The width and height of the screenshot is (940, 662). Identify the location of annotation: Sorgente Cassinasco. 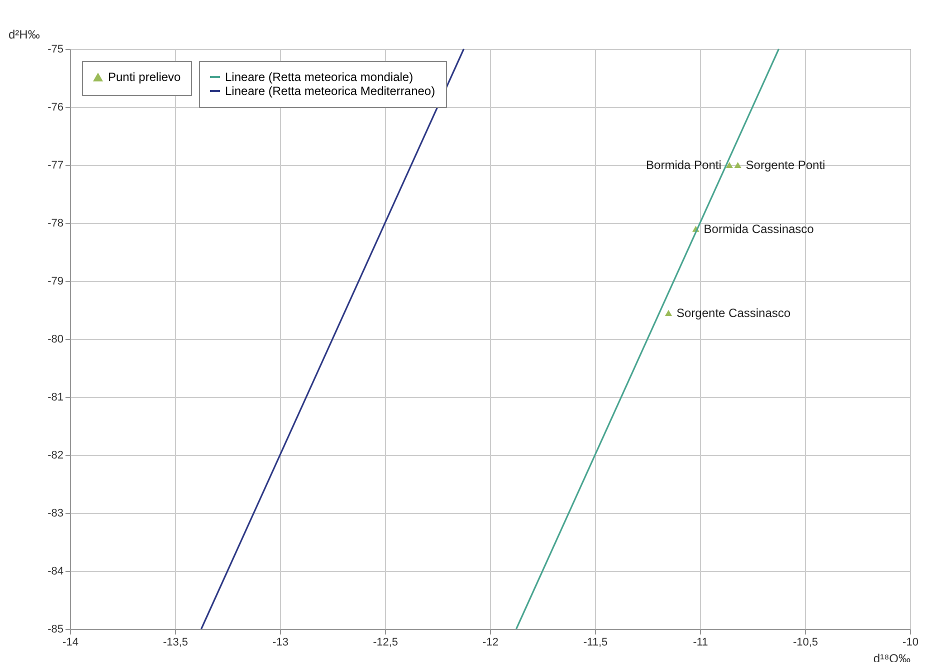
(733, 313).